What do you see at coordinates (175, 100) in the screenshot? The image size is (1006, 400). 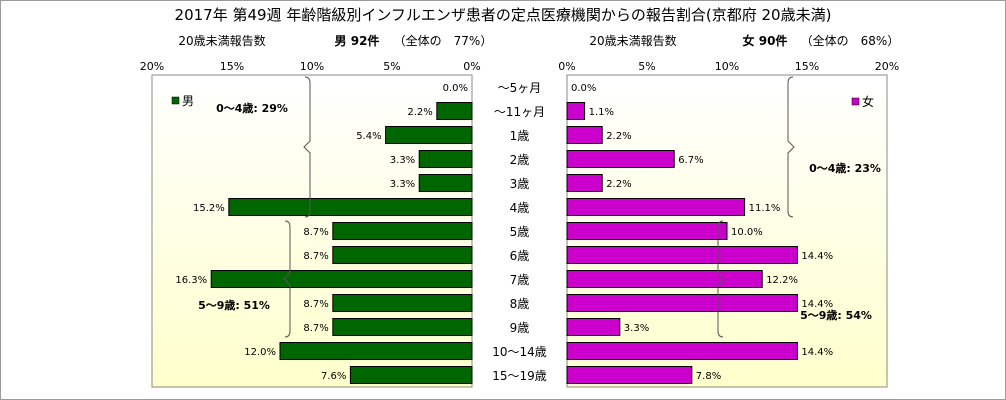 I see `male-legend-swatch` at bounding box center [175, 100].